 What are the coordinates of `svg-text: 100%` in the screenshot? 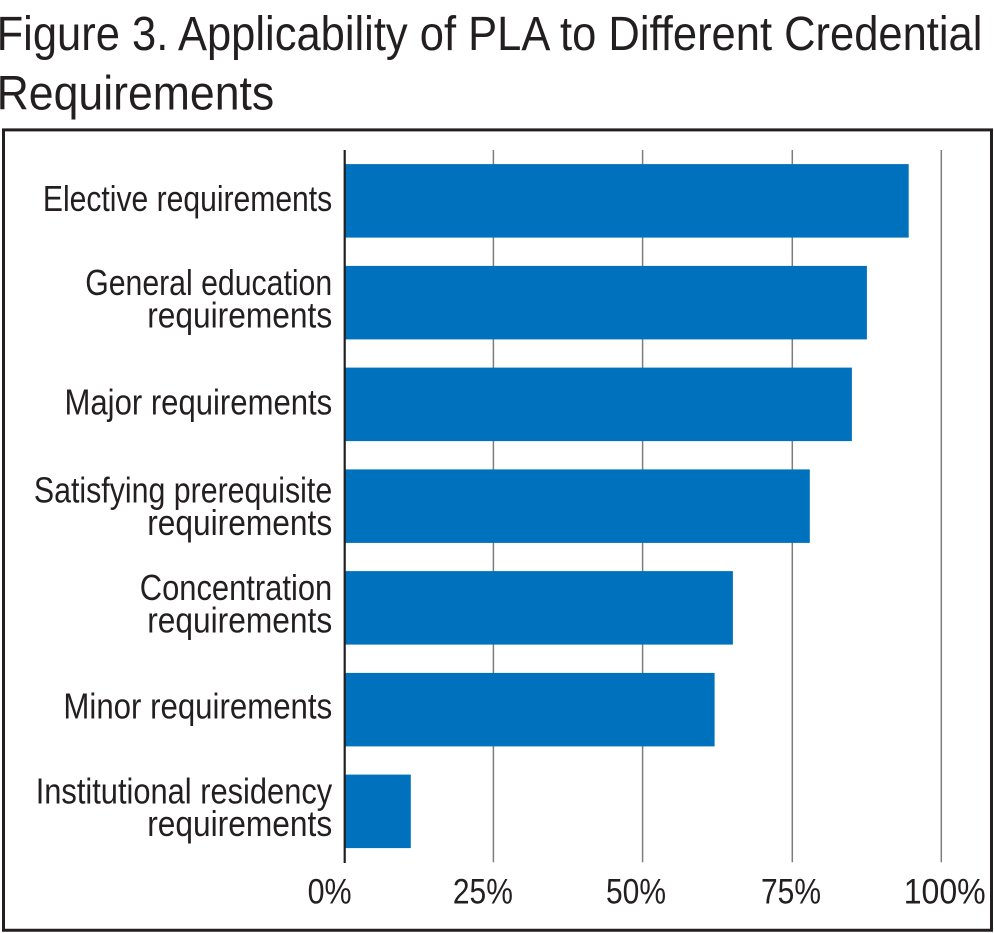 It's located at (945, 892).